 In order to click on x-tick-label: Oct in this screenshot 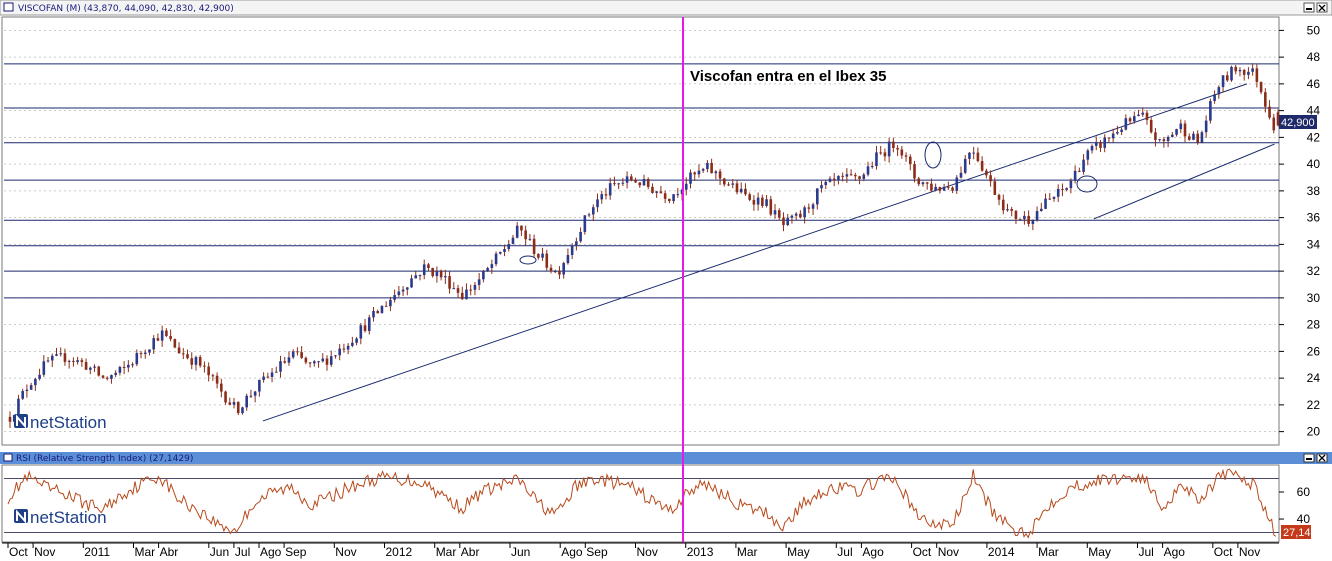, I will do `click(1223, 552)`.